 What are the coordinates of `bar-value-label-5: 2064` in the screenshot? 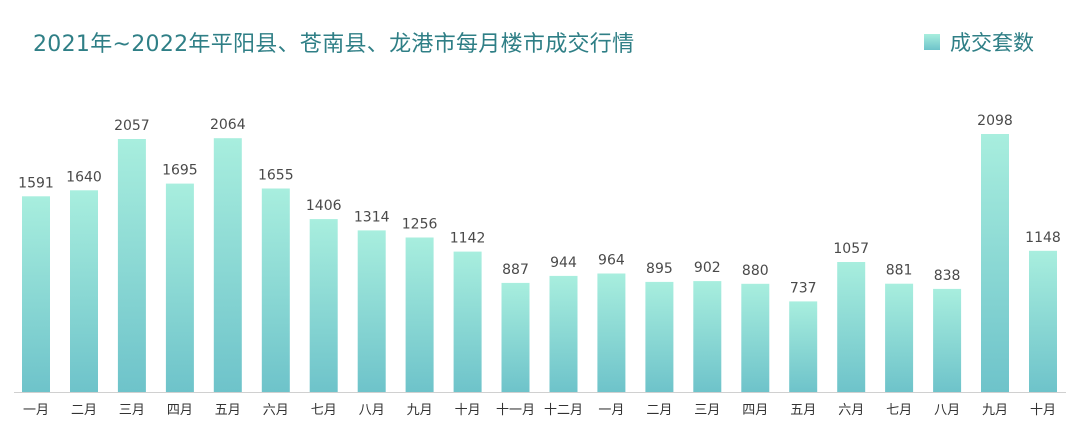 It's located at (228, 125).